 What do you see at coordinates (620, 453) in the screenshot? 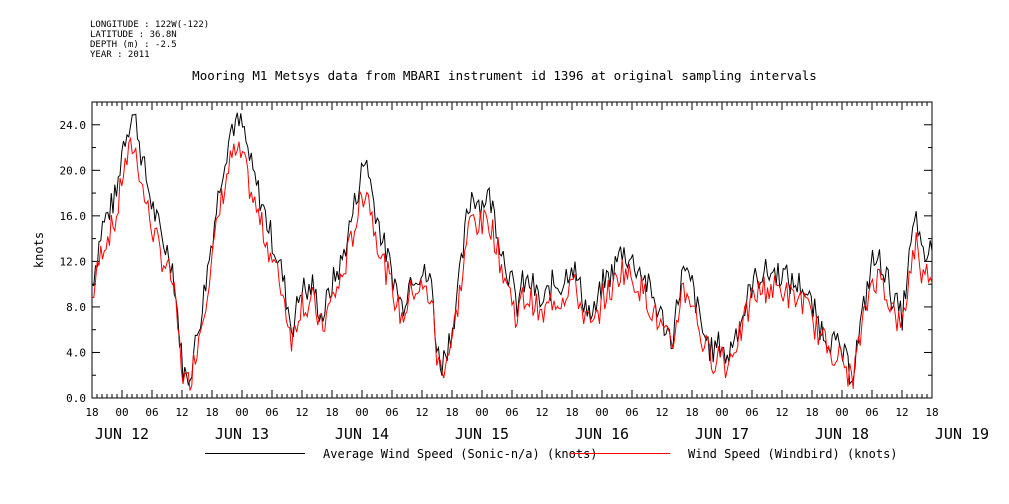
I see `legend-line-windbird` at bounding box center [620, 453].